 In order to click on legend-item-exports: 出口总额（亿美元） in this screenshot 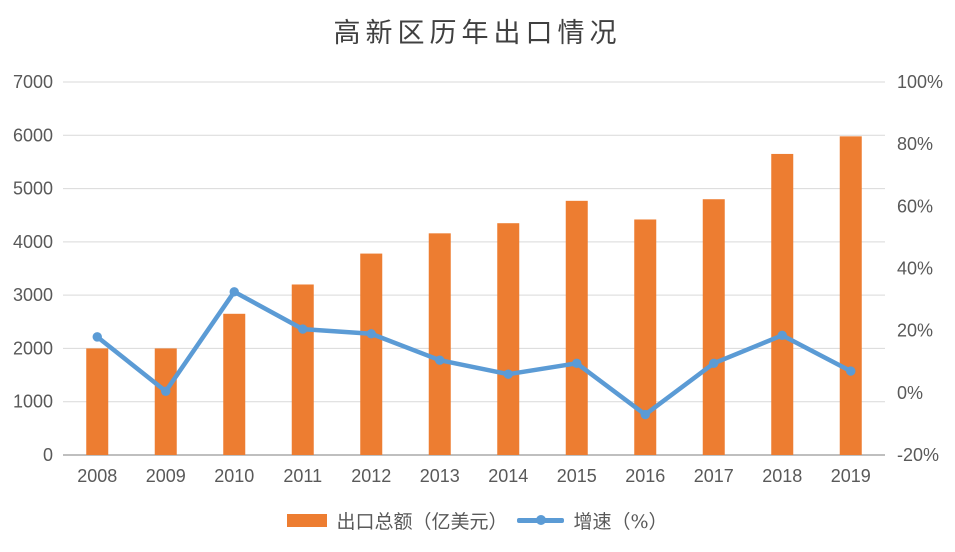, I will do `click(397, 520)`.